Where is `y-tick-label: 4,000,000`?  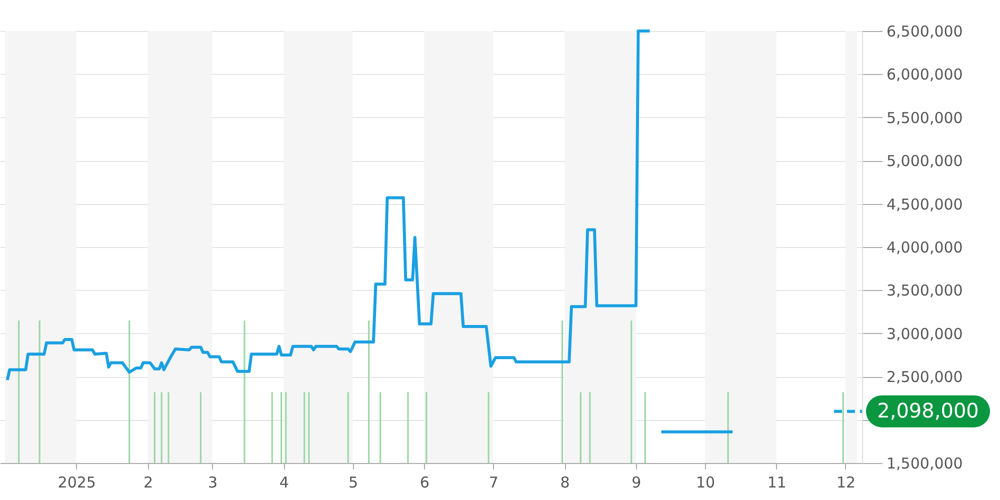 y-tick-label: 4,000,000 is located at coordinates (924, 247).